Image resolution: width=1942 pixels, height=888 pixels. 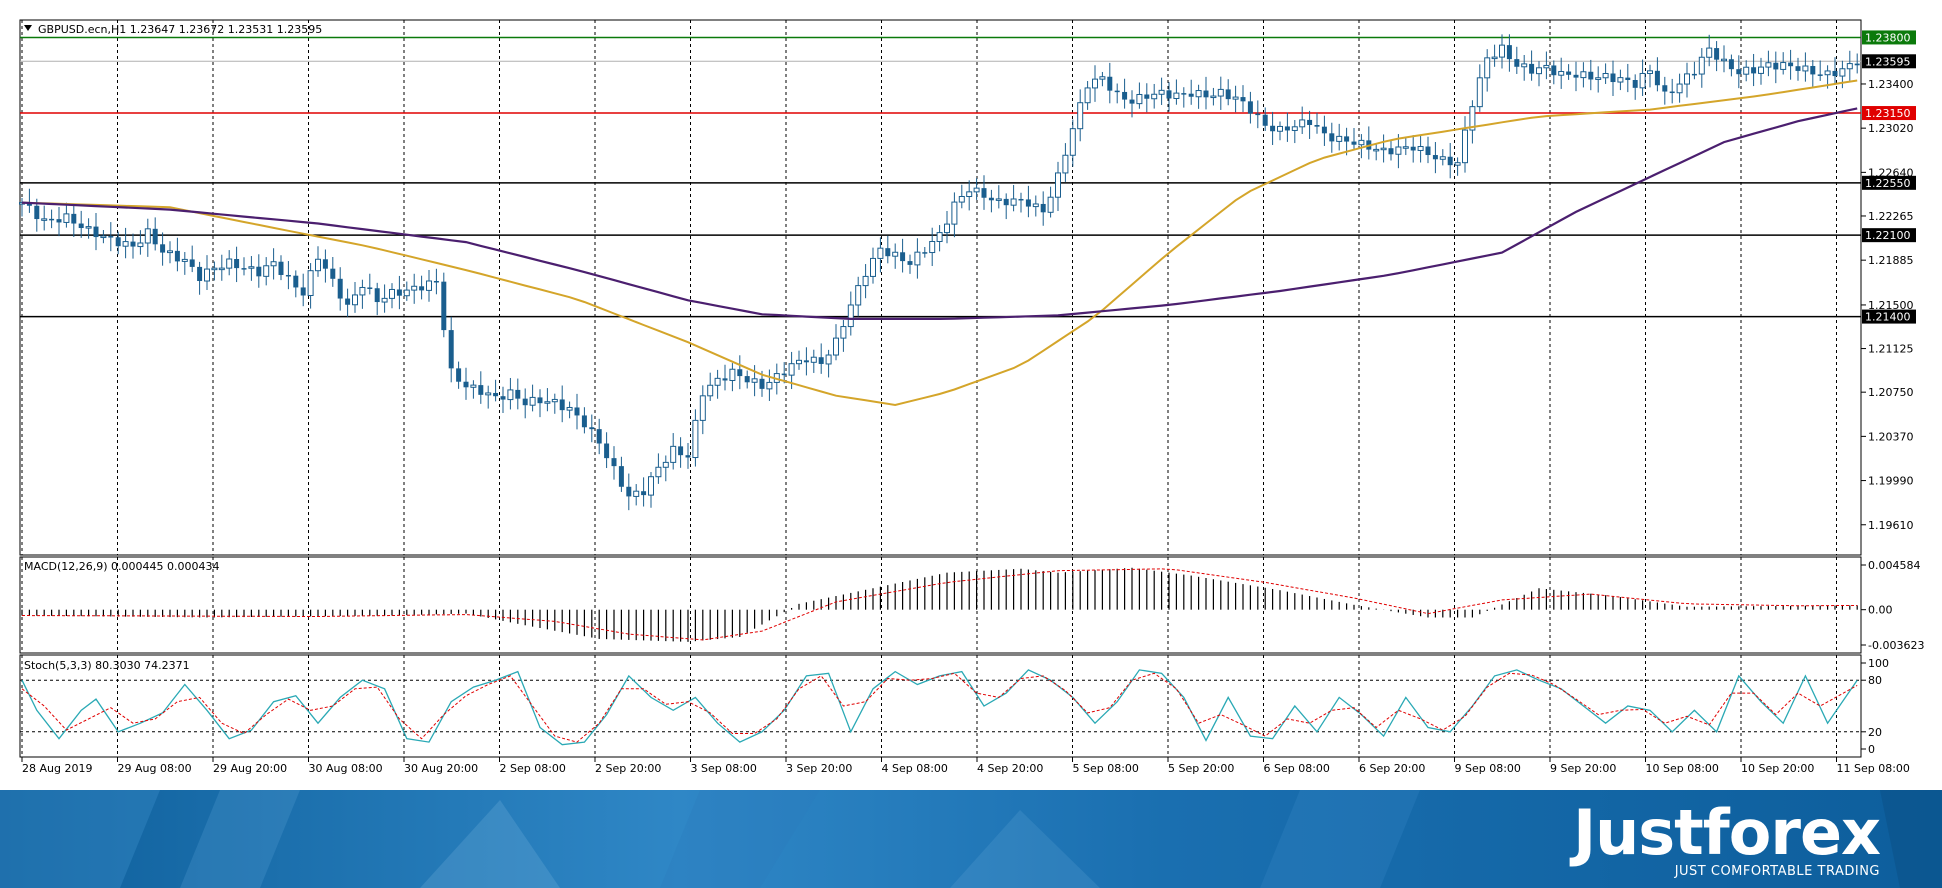 What do you see at coordinates (155, 768) in the screenshot?
I see `x-tick-label: 29 Aug 08:00` at bounding box center [155, 768].